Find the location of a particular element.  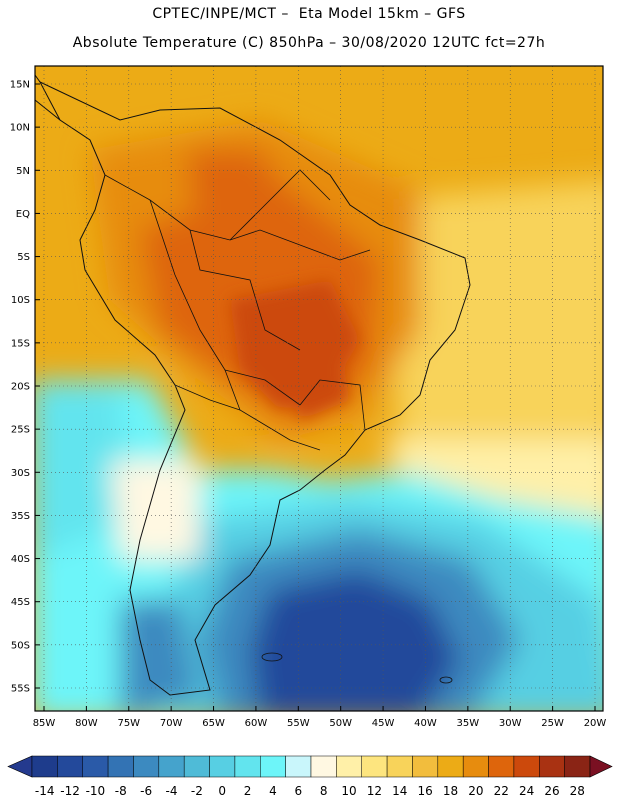

lon-label: 50W is located at coordinates (340, 723).